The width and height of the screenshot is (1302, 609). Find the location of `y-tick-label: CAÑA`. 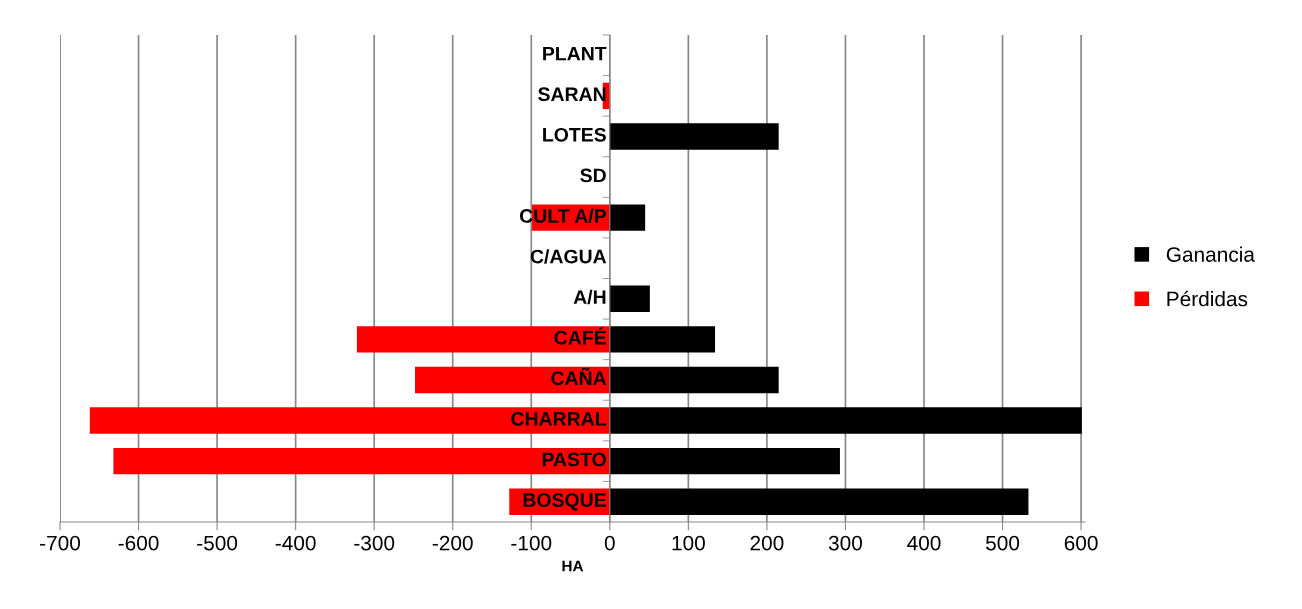

y-tick-label: CAÑA is located at coordinates (579, 376).